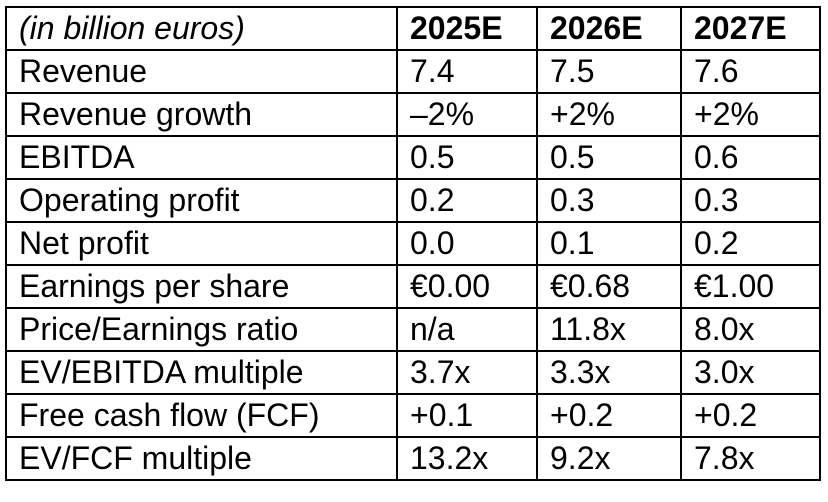 The height and width of the screenshot is (502, 828). What do you see at coordinates (467, 458) in the screenshot?
I see `cell-value: 13.2x` at bounding box center [467, 458].